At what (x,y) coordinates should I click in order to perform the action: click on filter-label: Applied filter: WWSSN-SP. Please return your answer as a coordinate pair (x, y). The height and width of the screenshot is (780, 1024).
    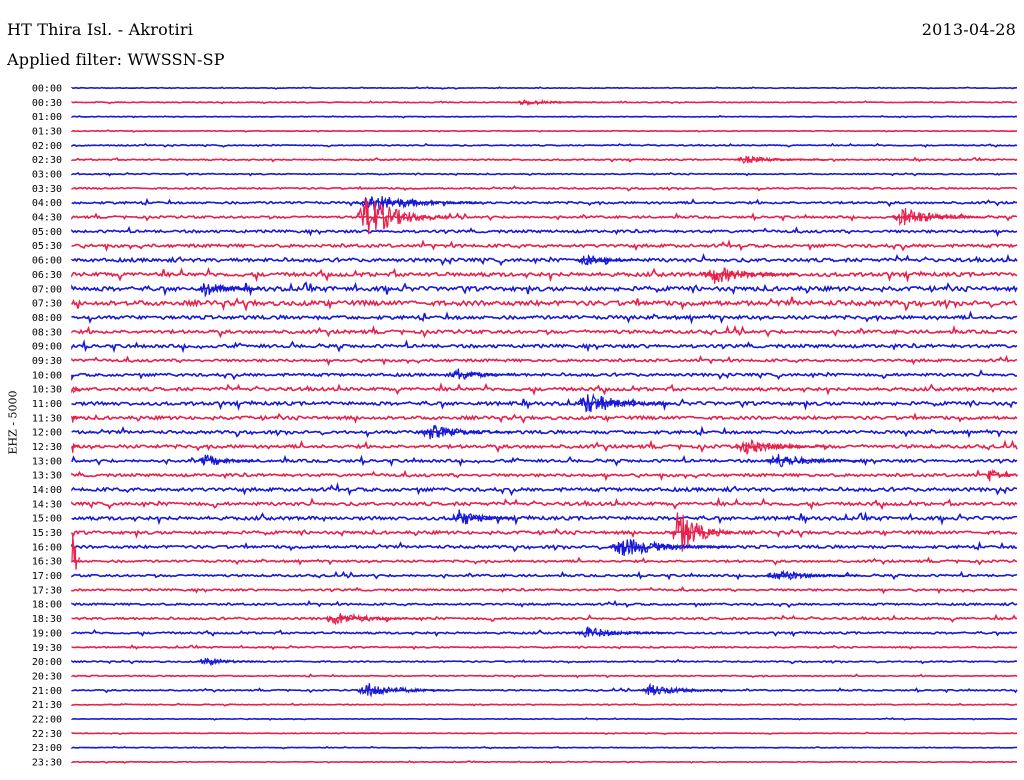
    Looking at the image, I should click on (116, 59).